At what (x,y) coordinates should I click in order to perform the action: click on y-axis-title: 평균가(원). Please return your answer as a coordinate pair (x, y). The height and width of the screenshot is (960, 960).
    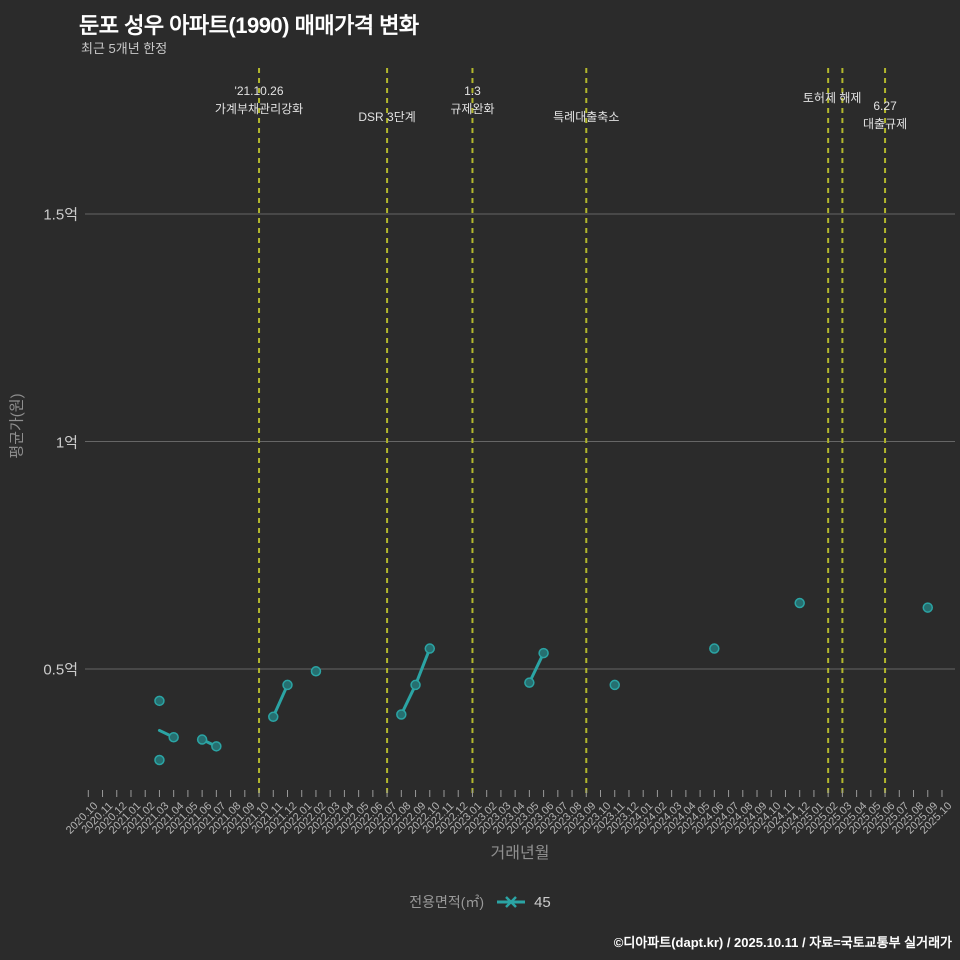
    Looking at the image, I should click on (17, 426).